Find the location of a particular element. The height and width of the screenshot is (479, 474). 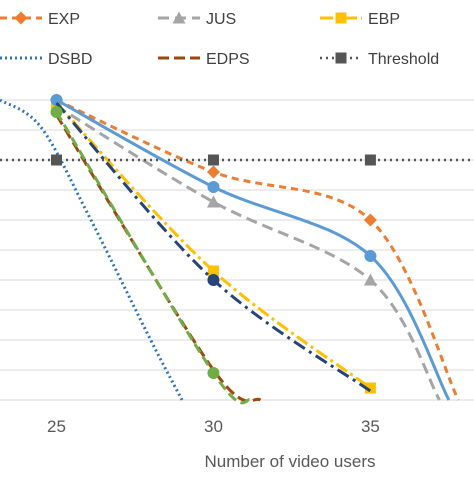

legend-label: EDPS is located at coordinates (228, 59).